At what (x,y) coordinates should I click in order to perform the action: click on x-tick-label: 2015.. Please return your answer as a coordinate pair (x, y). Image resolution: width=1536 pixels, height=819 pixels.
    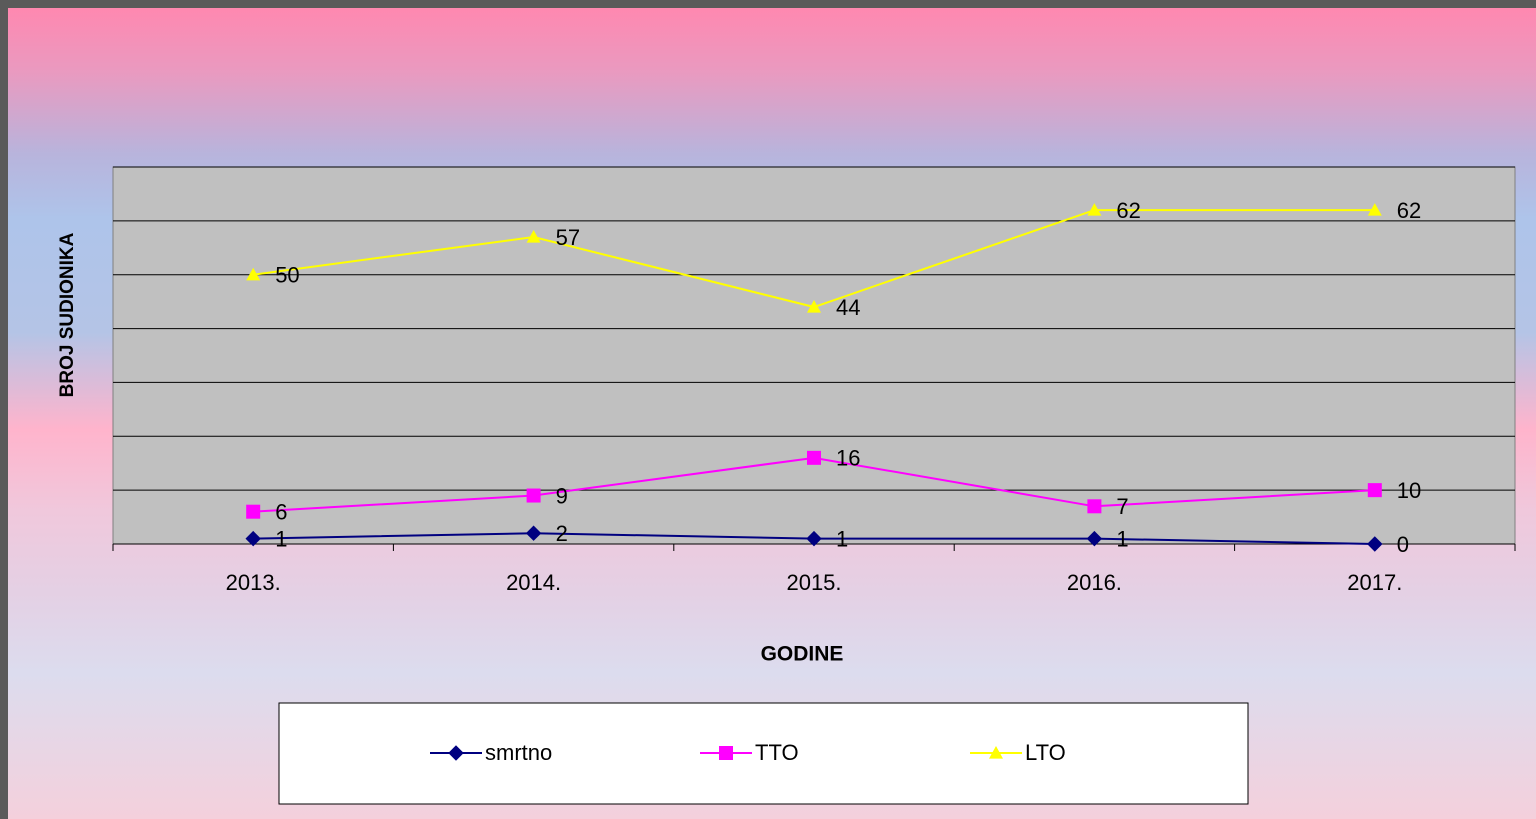
    Looking at the image, I should click on (813, 582).